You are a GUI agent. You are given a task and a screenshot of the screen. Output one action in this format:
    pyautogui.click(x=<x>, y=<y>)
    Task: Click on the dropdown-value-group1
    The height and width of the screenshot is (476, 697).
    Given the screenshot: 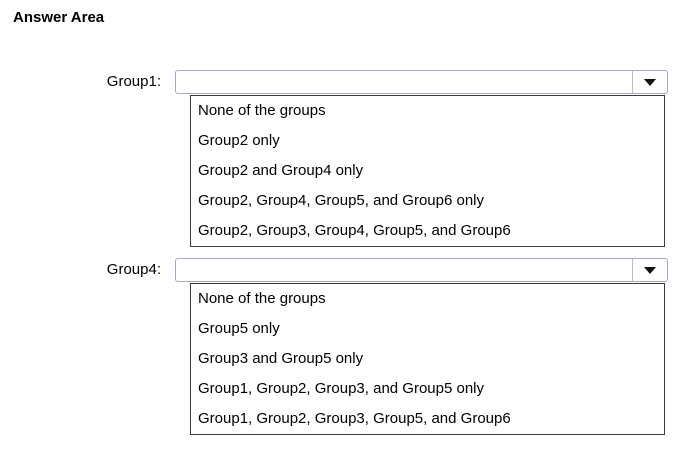 What is the action you would take?
    pyautogui.click(x=404, y=82)
    